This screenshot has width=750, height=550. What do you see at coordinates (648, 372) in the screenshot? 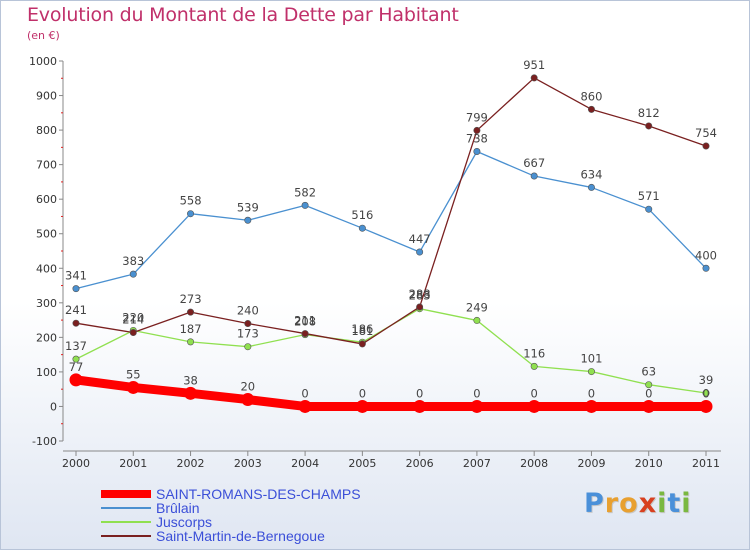
I see `data-label: 63` at bounding box center [648, 372].